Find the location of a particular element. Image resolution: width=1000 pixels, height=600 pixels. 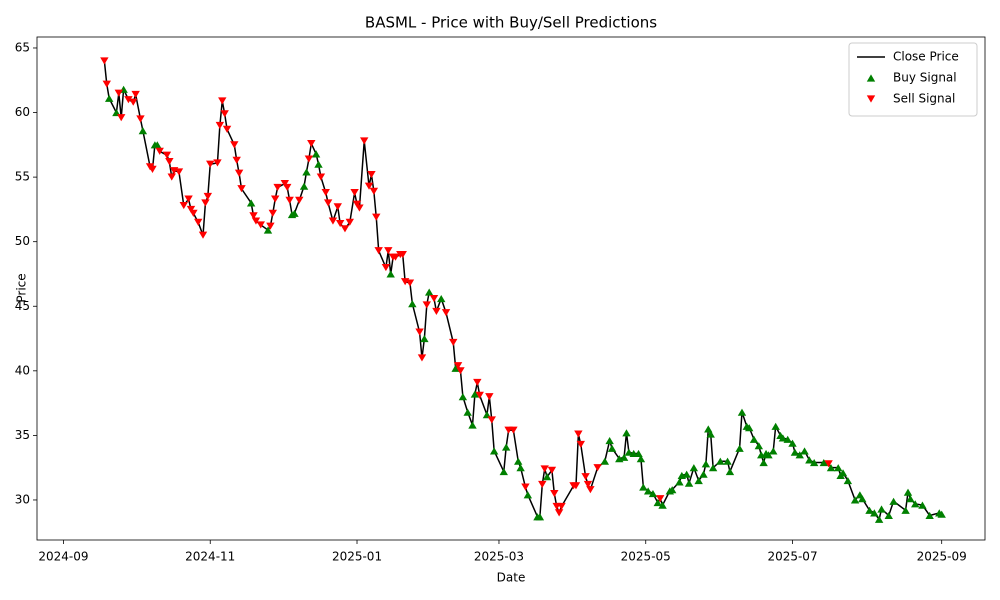

y-tick-label: 35 is located at coordinates (22, 435).